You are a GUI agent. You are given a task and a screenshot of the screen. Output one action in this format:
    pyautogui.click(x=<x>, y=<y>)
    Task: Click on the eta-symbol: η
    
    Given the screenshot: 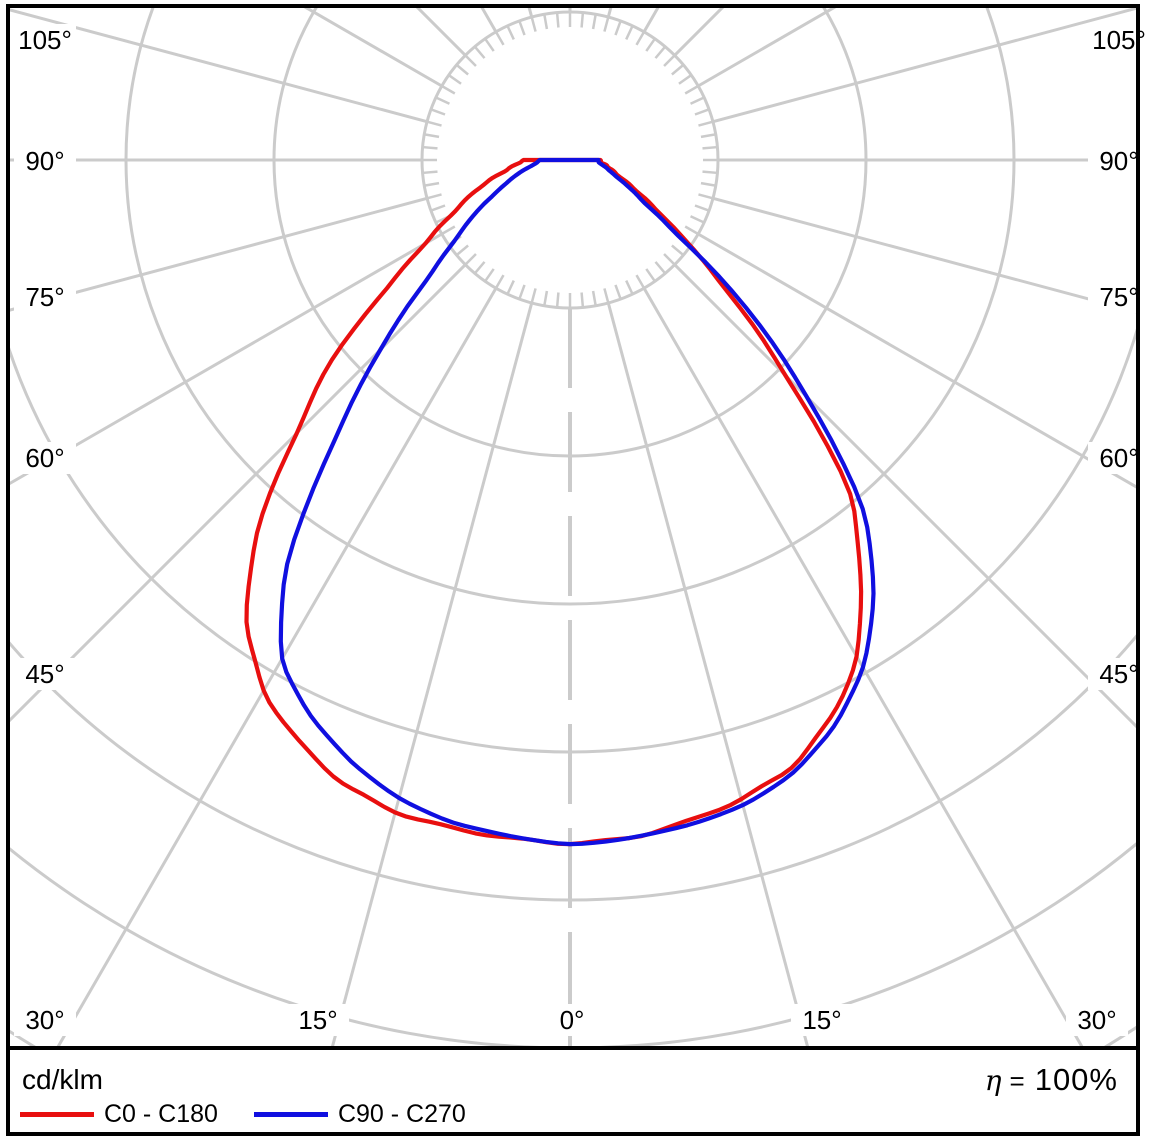 What is the action you would take?
    pyautogui.click(x=993, y=1080)
    